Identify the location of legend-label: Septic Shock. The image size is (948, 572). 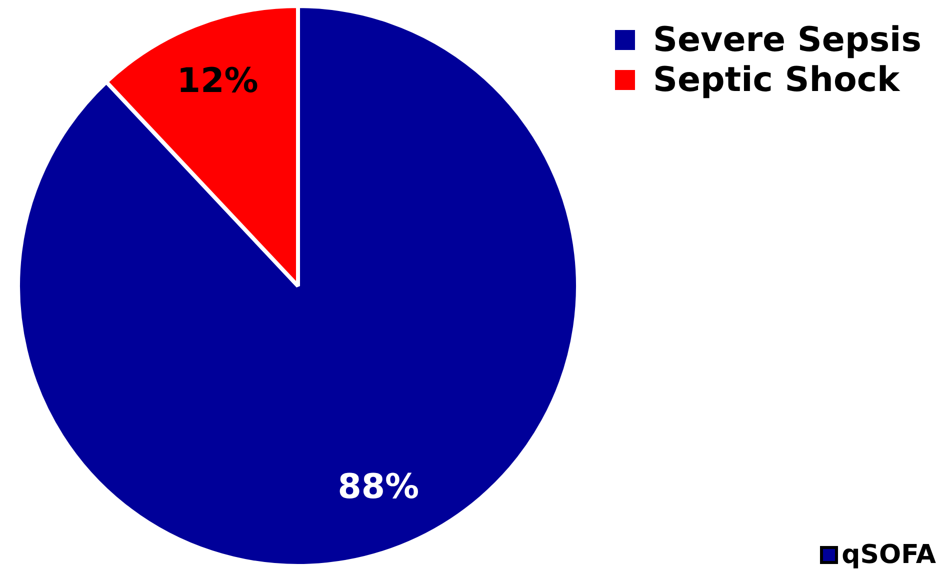
(776, 80).